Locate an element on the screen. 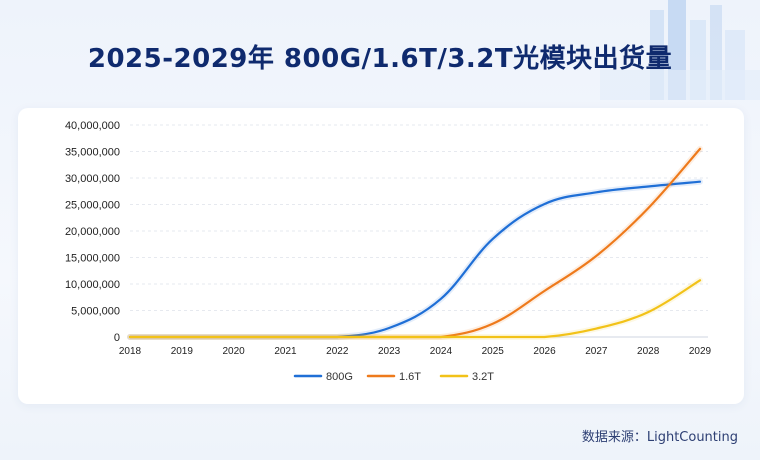 This screenshot has height=460, width=760. x-tick-label: 2021 is located at coordinates (285, 351).